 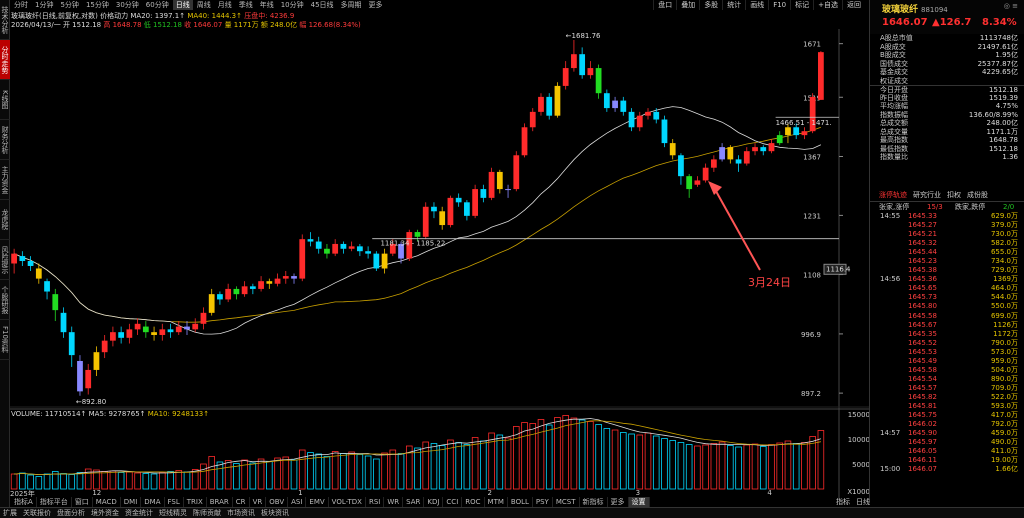 What do you see at coordinates (5, 60) in the screenshot?
I see `left-tab: 分时走势` at bounding box center [5, 60].